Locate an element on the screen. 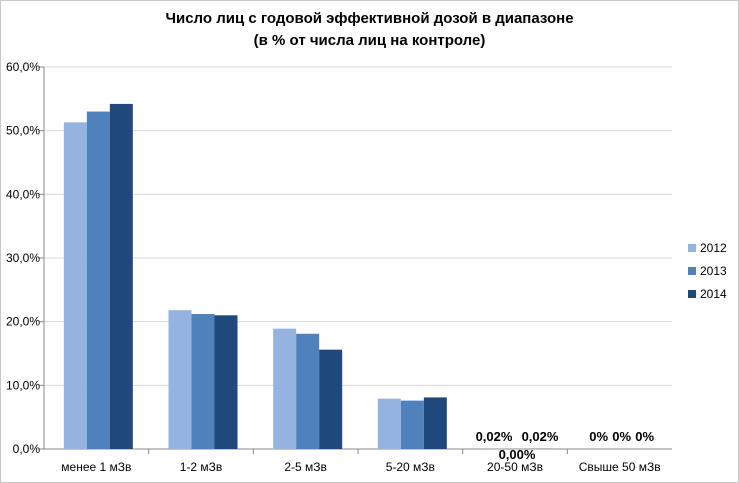  data-label: 0,00% is located at coordinates (517, 454).